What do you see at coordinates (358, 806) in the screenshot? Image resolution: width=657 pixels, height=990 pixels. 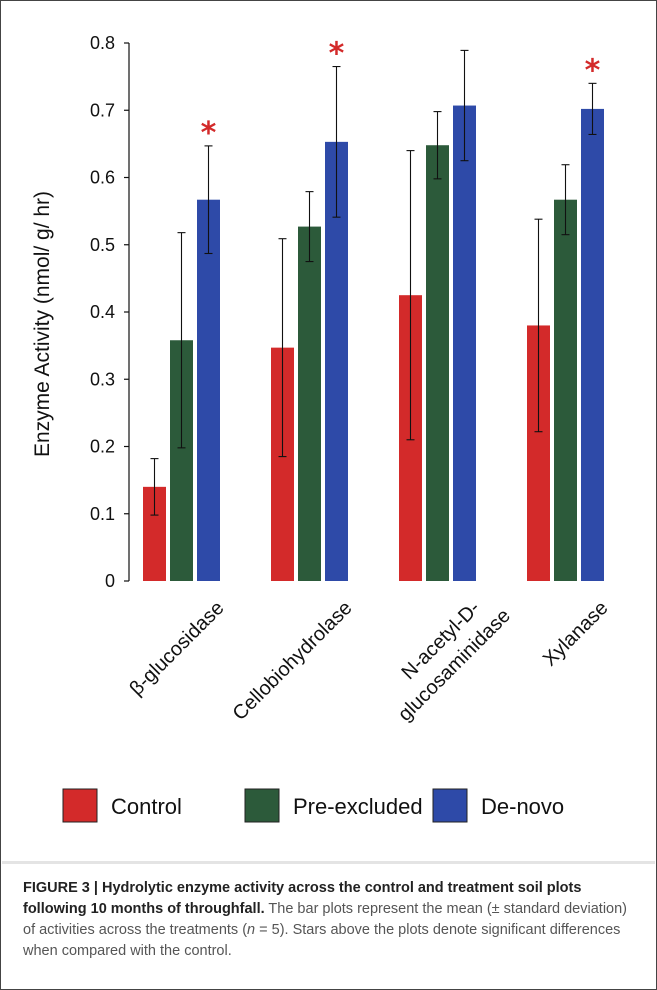 I see `legend-label-1: Pre-excluded` at bounding box center [358, 806].